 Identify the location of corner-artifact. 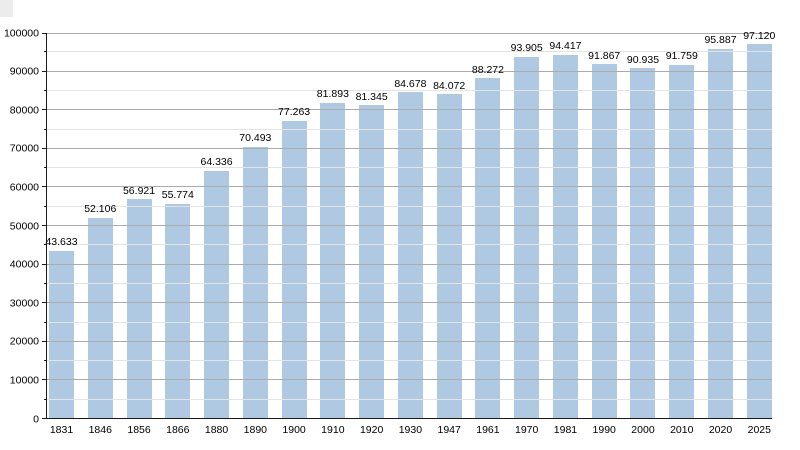
(6, 8).